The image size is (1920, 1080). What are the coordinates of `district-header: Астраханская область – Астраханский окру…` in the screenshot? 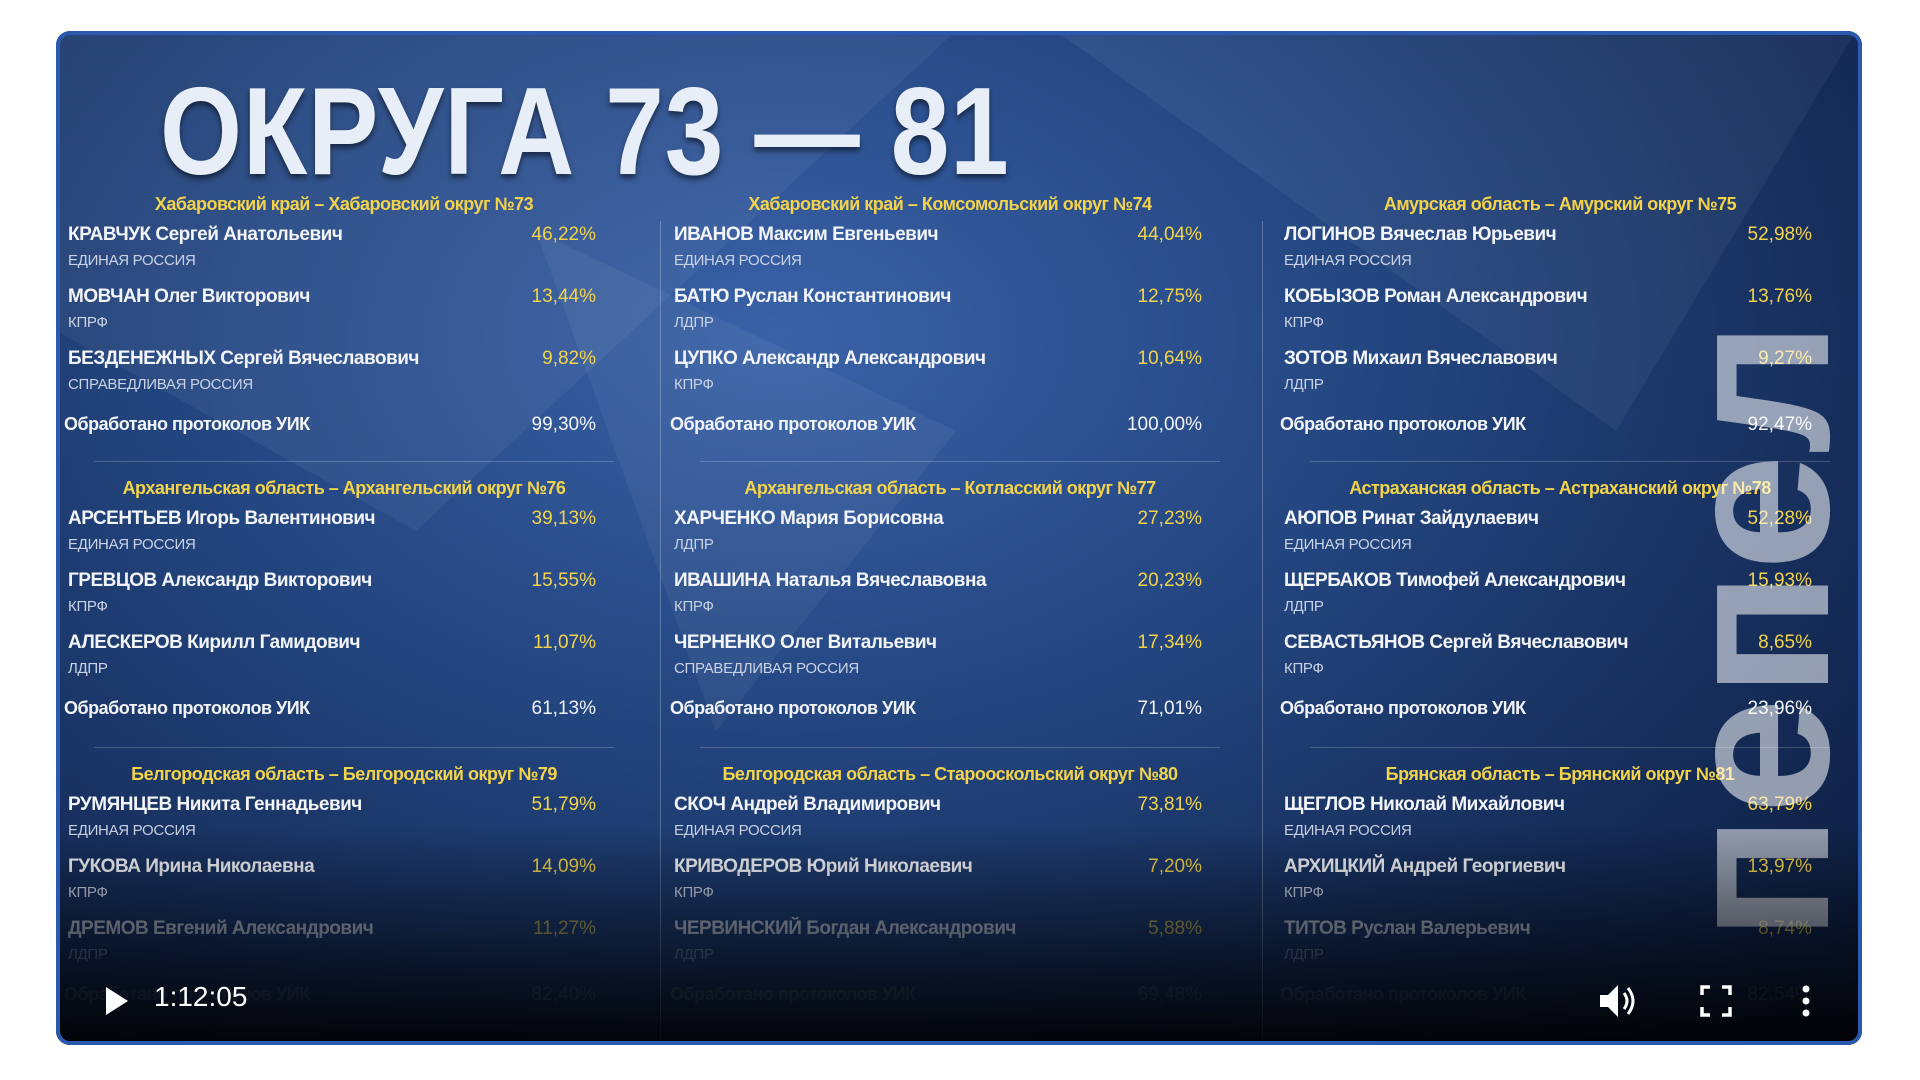 It's located at (1560, 488).